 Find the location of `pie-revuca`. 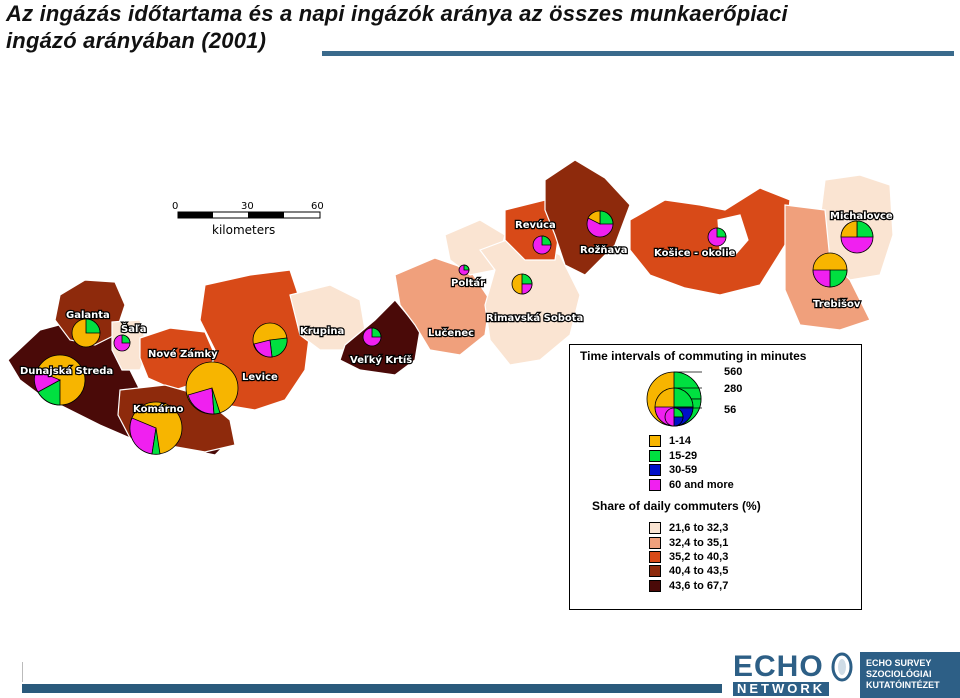

pie-revuca is located at coordinates (542, 245).